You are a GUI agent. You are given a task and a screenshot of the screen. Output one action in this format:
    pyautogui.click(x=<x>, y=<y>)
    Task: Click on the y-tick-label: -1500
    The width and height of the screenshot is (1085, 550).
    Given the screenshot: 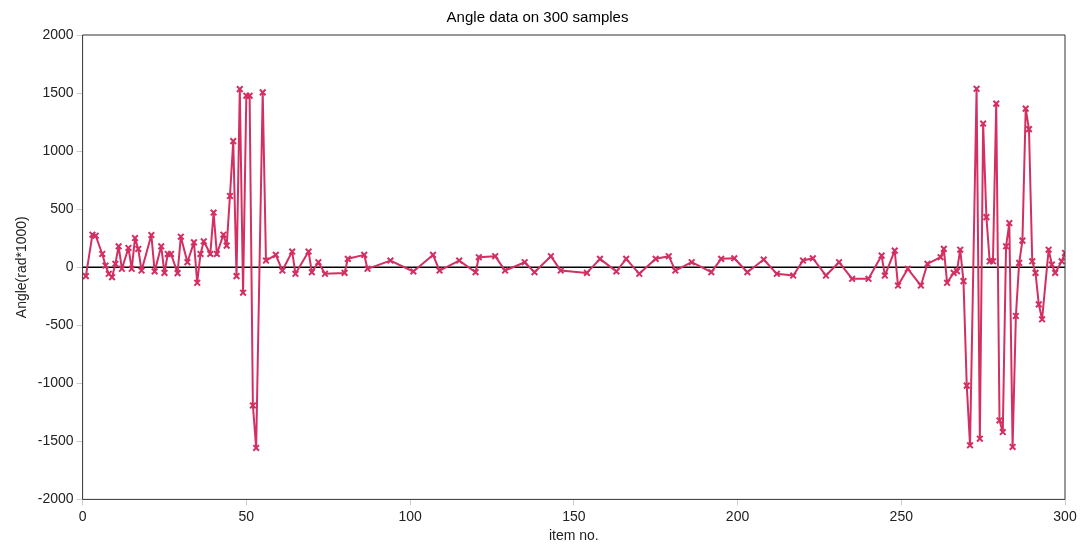 What is the action you would take?
    pyautogui.click(x=55, y=440)
    